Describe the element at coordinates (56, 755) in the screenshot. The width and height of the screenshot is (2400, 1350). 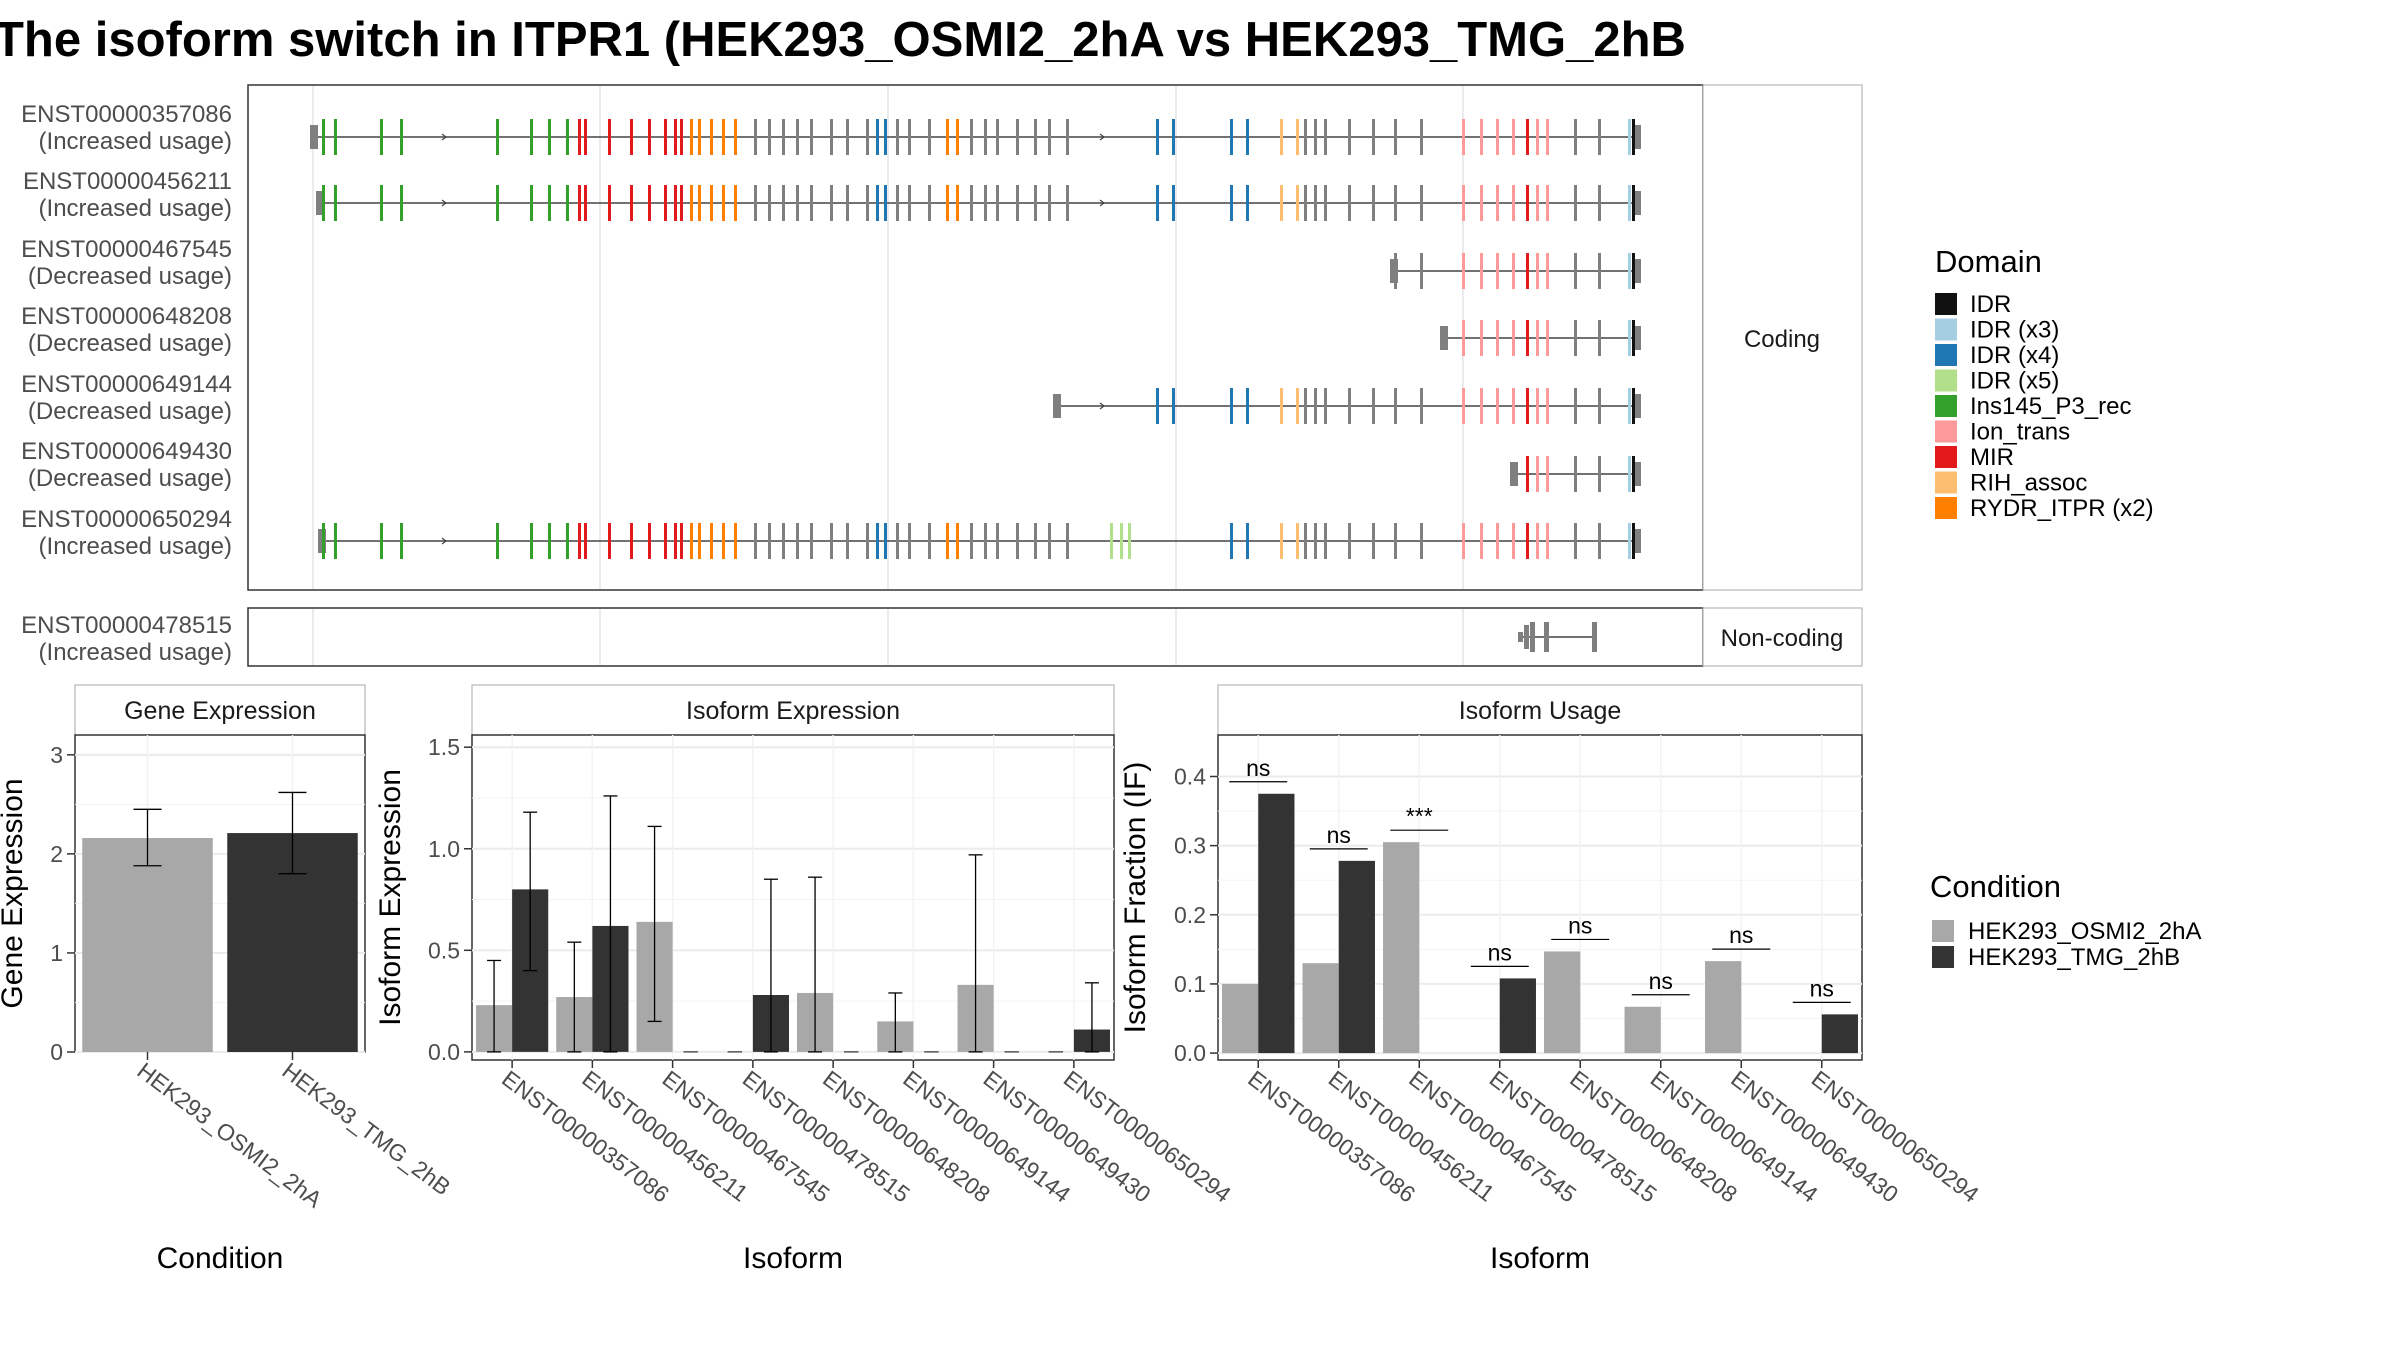
I see `y-tick-label: 3` at that location.